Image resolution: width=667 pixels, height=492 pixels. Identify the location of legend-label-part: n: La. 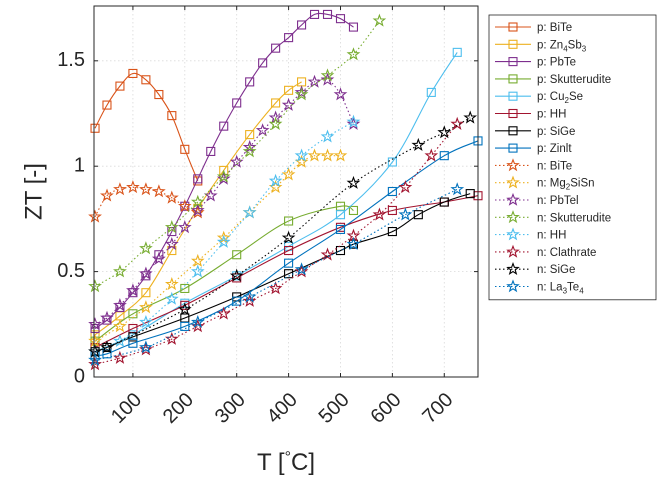
(550, 288).